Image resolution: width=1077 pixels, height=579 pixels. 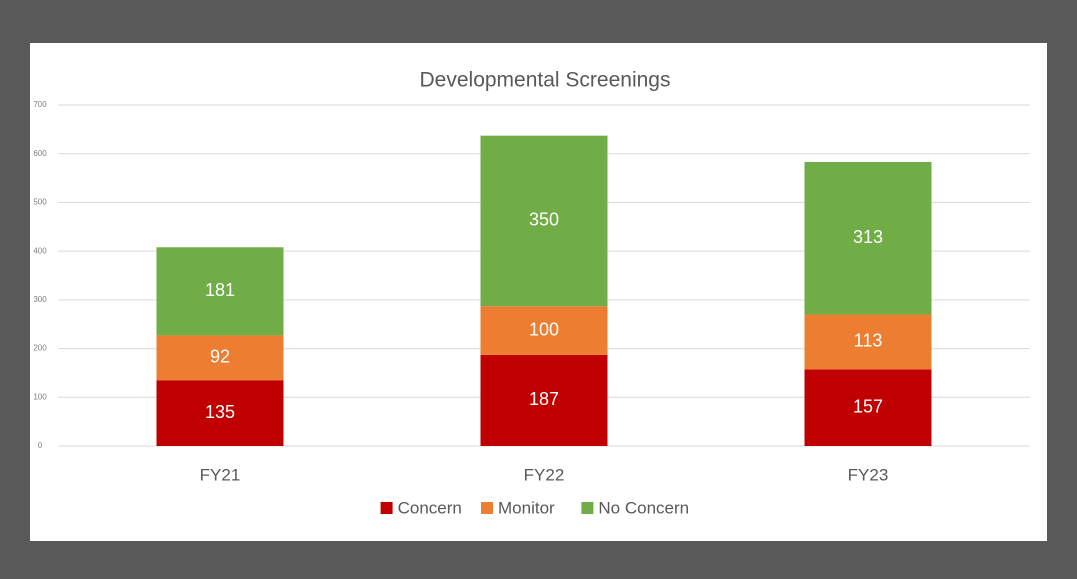 What do you see at coordinates (40, 445) in the screenshot?
I see `y-tick-label: 0` at bounding box center [40, 445].